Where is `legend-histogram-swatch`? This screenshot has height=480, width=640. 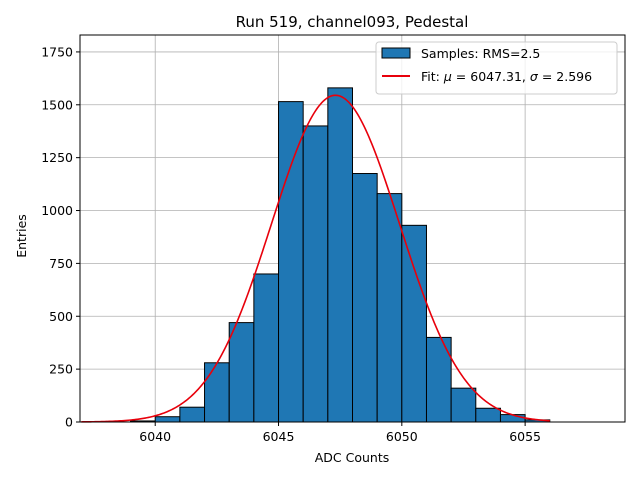 legend-histogram-swatch is located at coordinates (396, 53).